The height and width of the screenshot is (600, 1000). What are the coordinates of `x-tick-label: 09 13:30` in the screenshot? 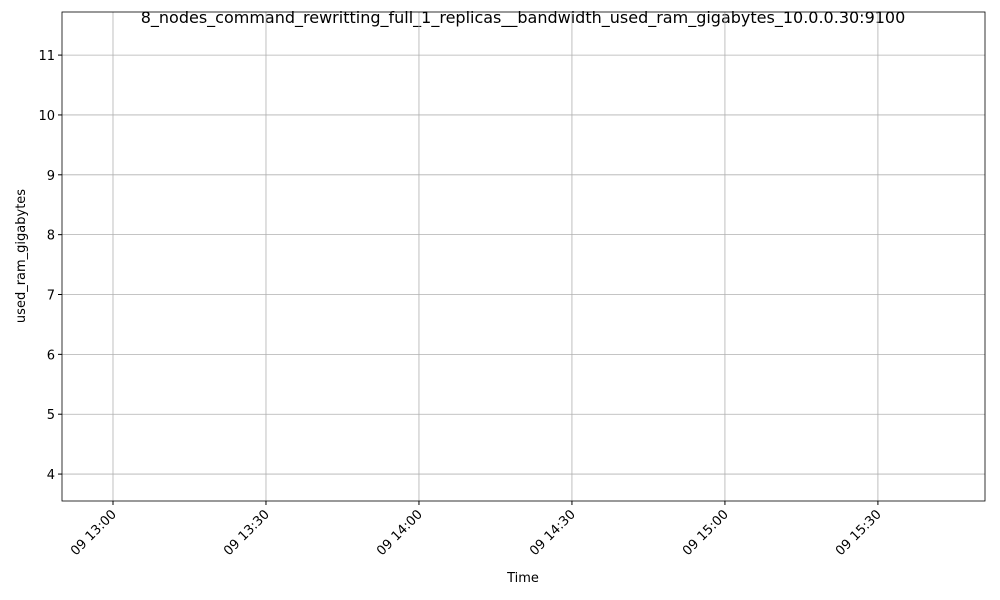 It's located at (247, 533).